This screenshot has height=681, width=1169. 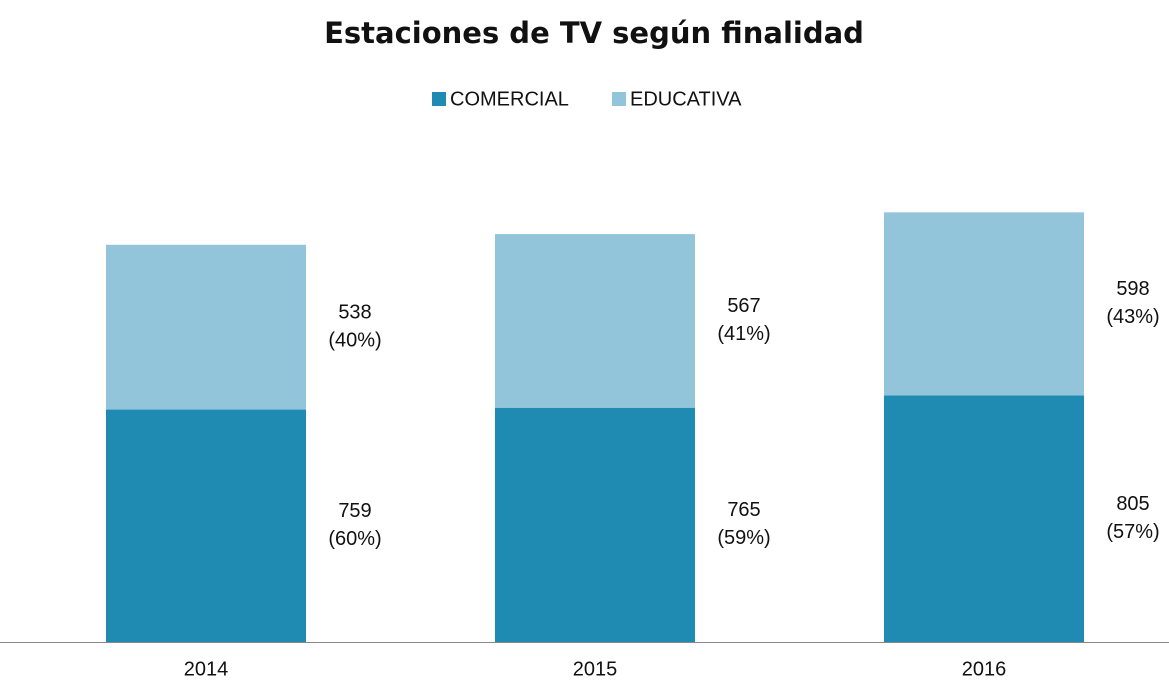 I want to click on chart-title: Estaciones de TV según finalidad, so click(x=594, y=33).